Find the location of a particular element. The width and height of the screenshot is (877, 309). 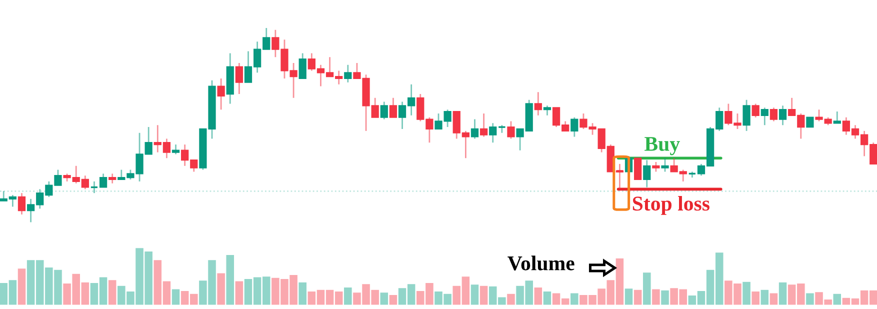

annotation: Volume is located at coordinates (541, 263).